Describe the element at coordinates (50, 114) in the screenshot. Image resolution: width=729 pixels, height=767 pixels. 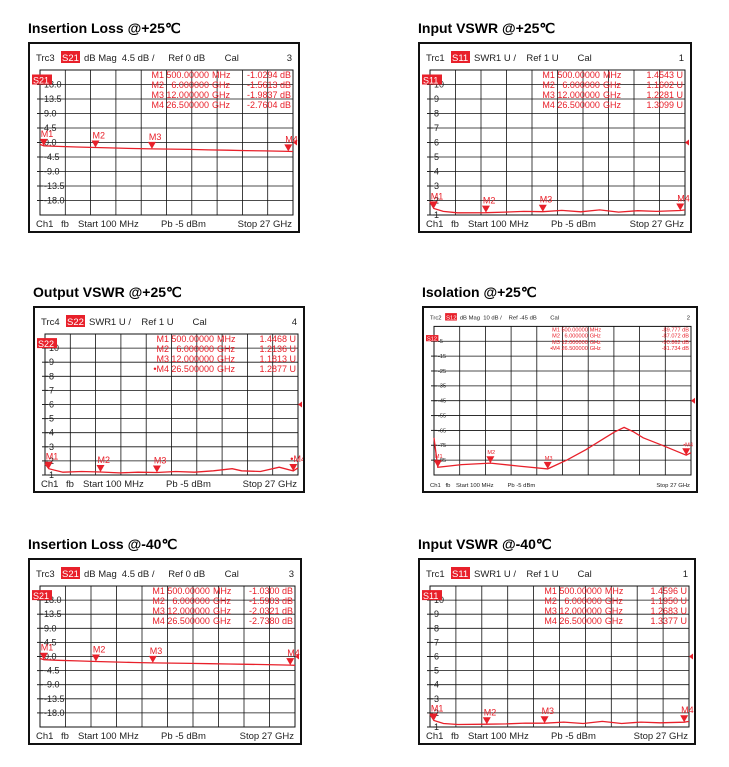
I see `y-tick-label: 9.0` at that location.